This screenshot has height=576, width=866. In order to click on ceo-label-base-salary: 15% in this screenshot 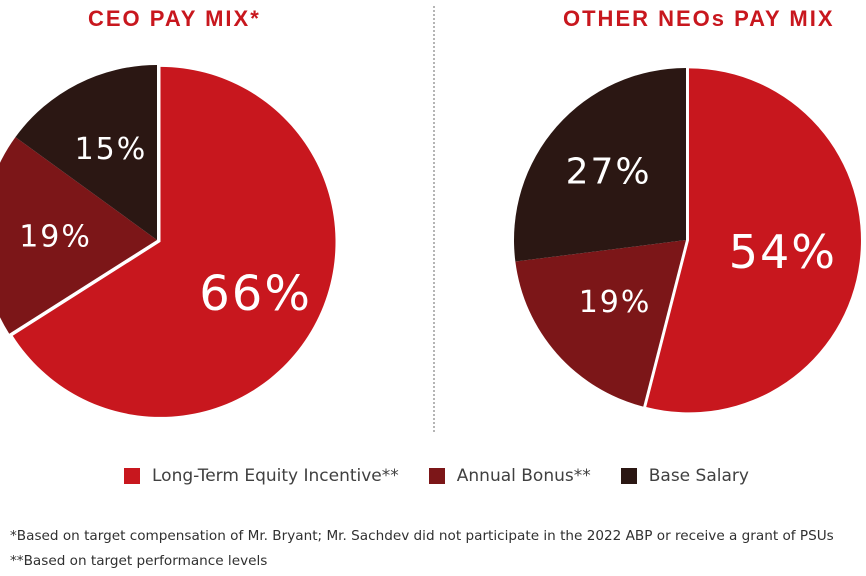, I will do `click(111, 149)`.